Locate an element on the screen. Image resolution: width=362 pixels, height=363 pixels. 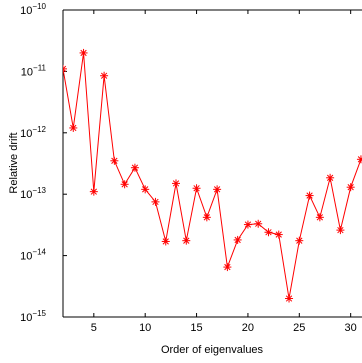
y-tick-label: 10−11 is located at coordinates (34, 70).